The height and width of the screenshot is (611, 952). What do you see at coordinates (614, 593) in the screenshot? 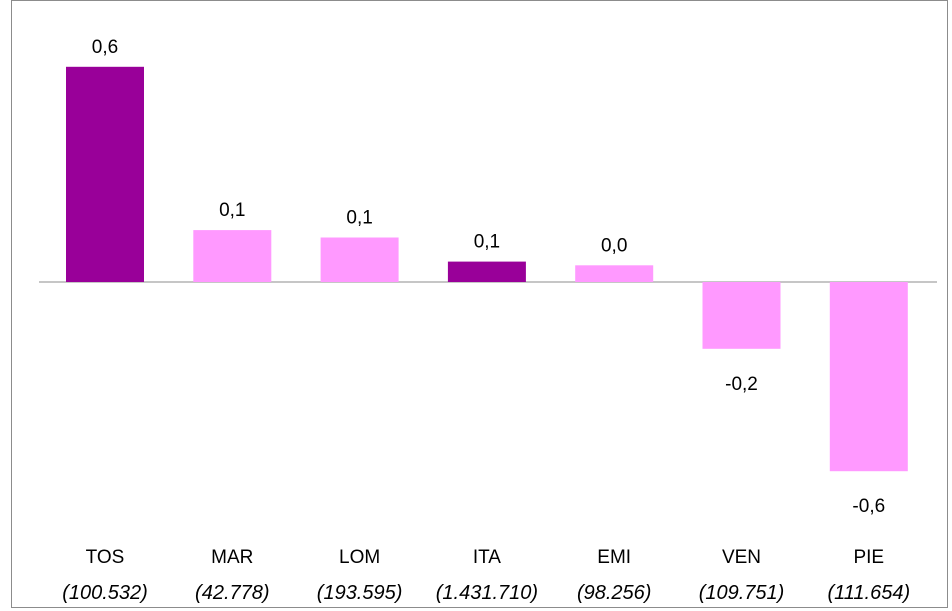
I see `sublabel-emi: (98.256)` at bounding box center [614, 593].